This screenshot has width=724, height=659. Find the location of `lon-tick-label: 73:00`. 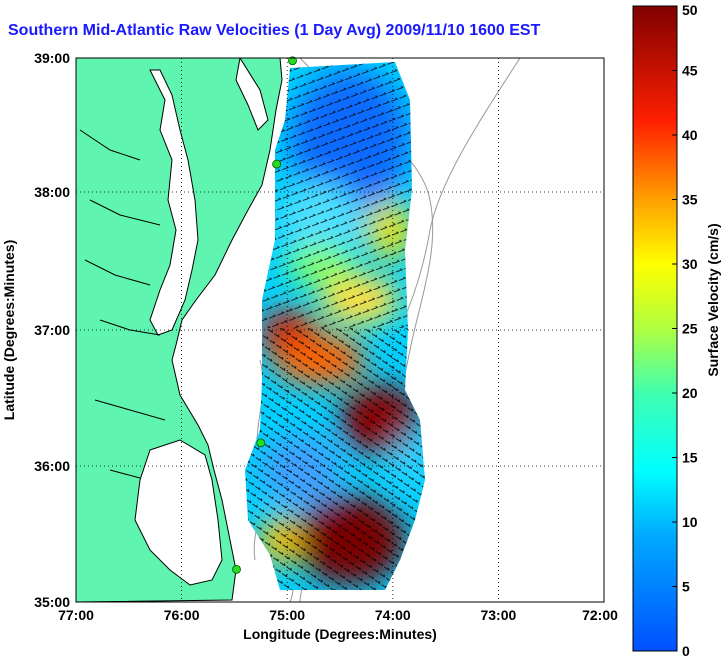

lon-tick-label: 73:00 is located at coordinates (498, 615).